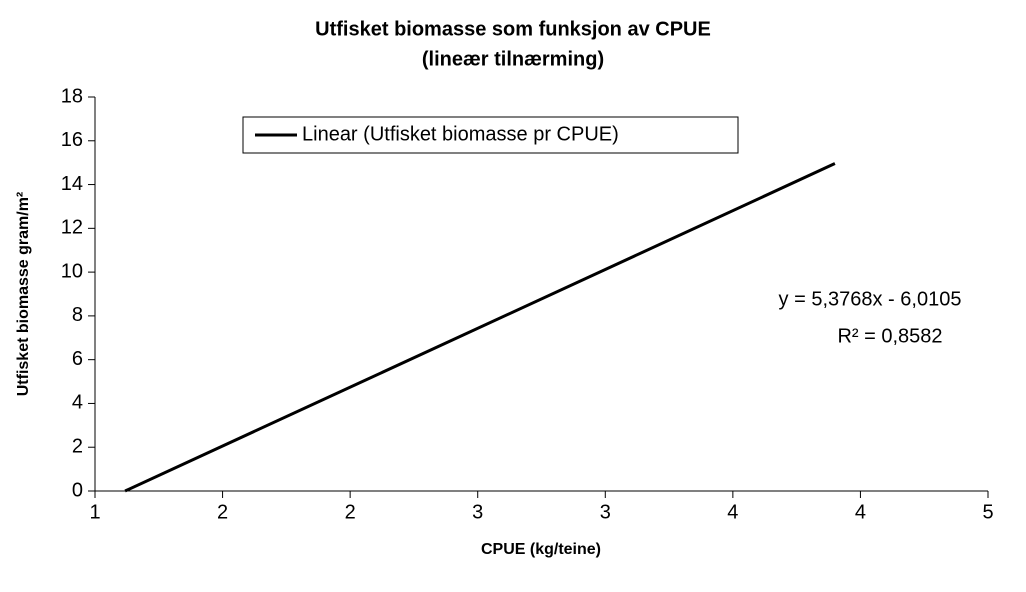 This screenshot has height=592, width=1026. Describe the element at coordinates (460, 134) in the screenshot. I see `legend-label: Linear (Utfisket biomasse pr CPUE)` at that location.